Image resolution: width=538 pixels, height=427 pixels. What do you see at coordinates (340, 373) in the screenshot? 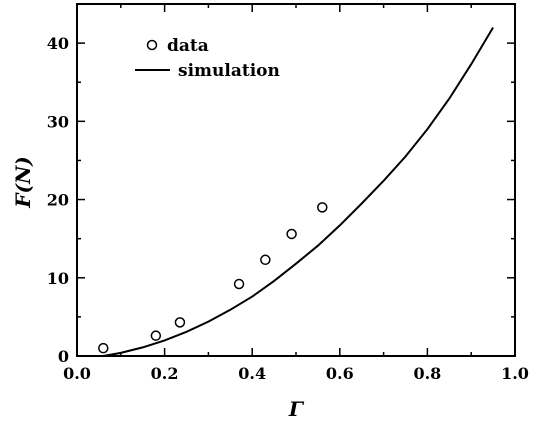
I see `x-tick-label: 0.6` at bounding box center [340, 373].